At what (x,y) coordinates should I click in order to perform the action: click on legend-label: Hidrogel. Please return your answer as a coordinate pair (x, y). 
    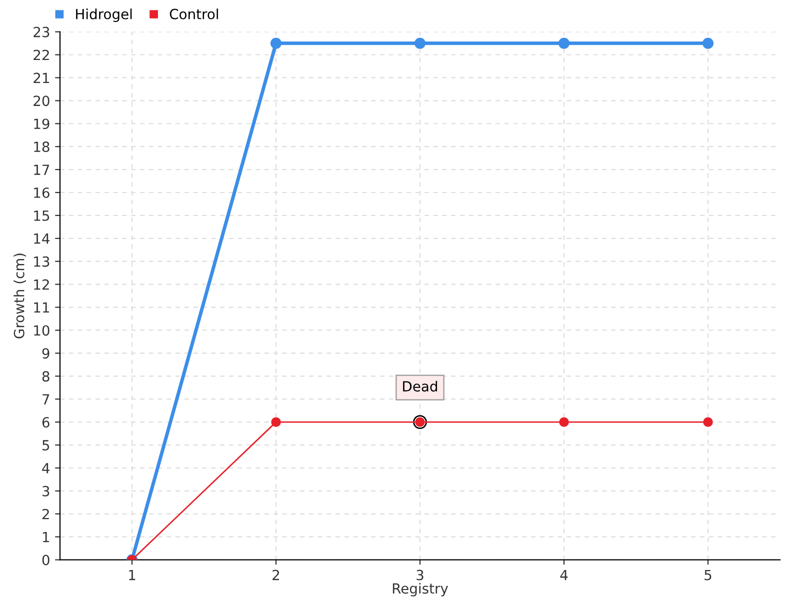
    Looking at the image, I should click on (104, 15).